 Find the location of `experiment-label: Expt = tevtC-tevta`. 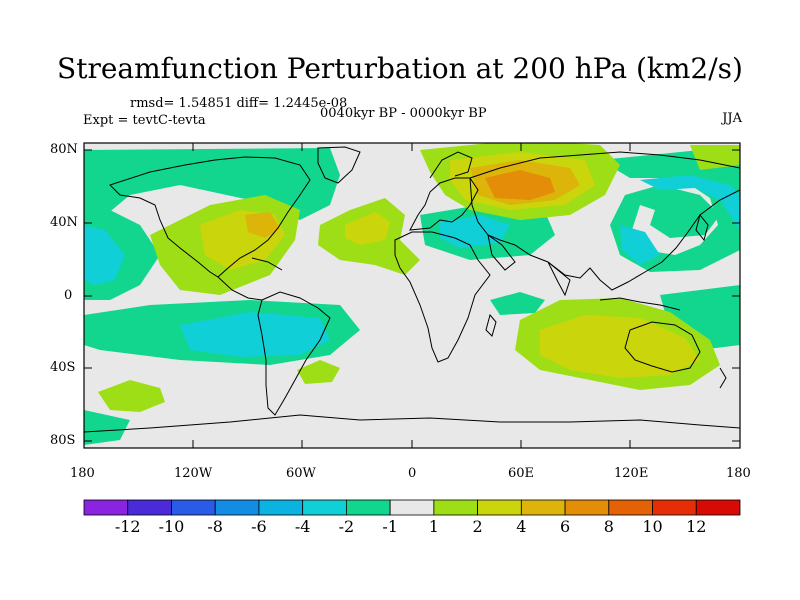

experiment-label: Expt = tevtC-tevta is located at coordinates (144, 120).